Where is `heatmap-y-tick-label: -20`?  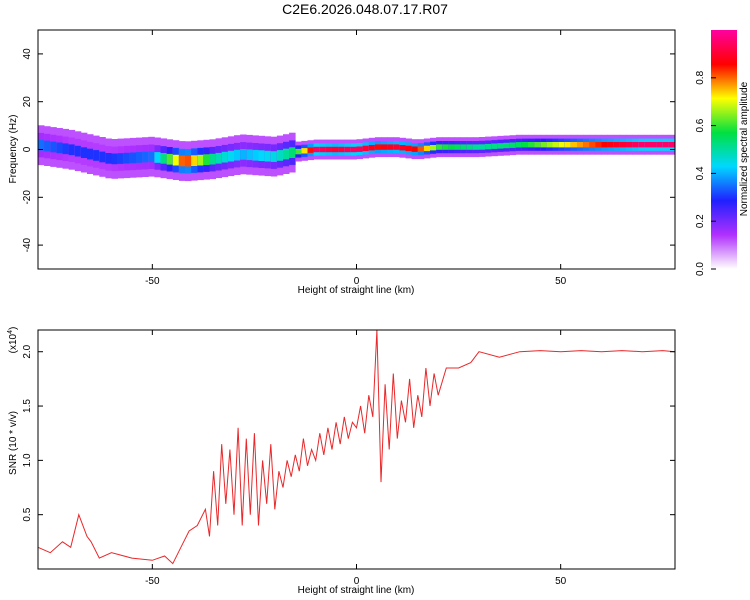
heatmap-y-tick-label: -20 is located at coordinates (27, 197).